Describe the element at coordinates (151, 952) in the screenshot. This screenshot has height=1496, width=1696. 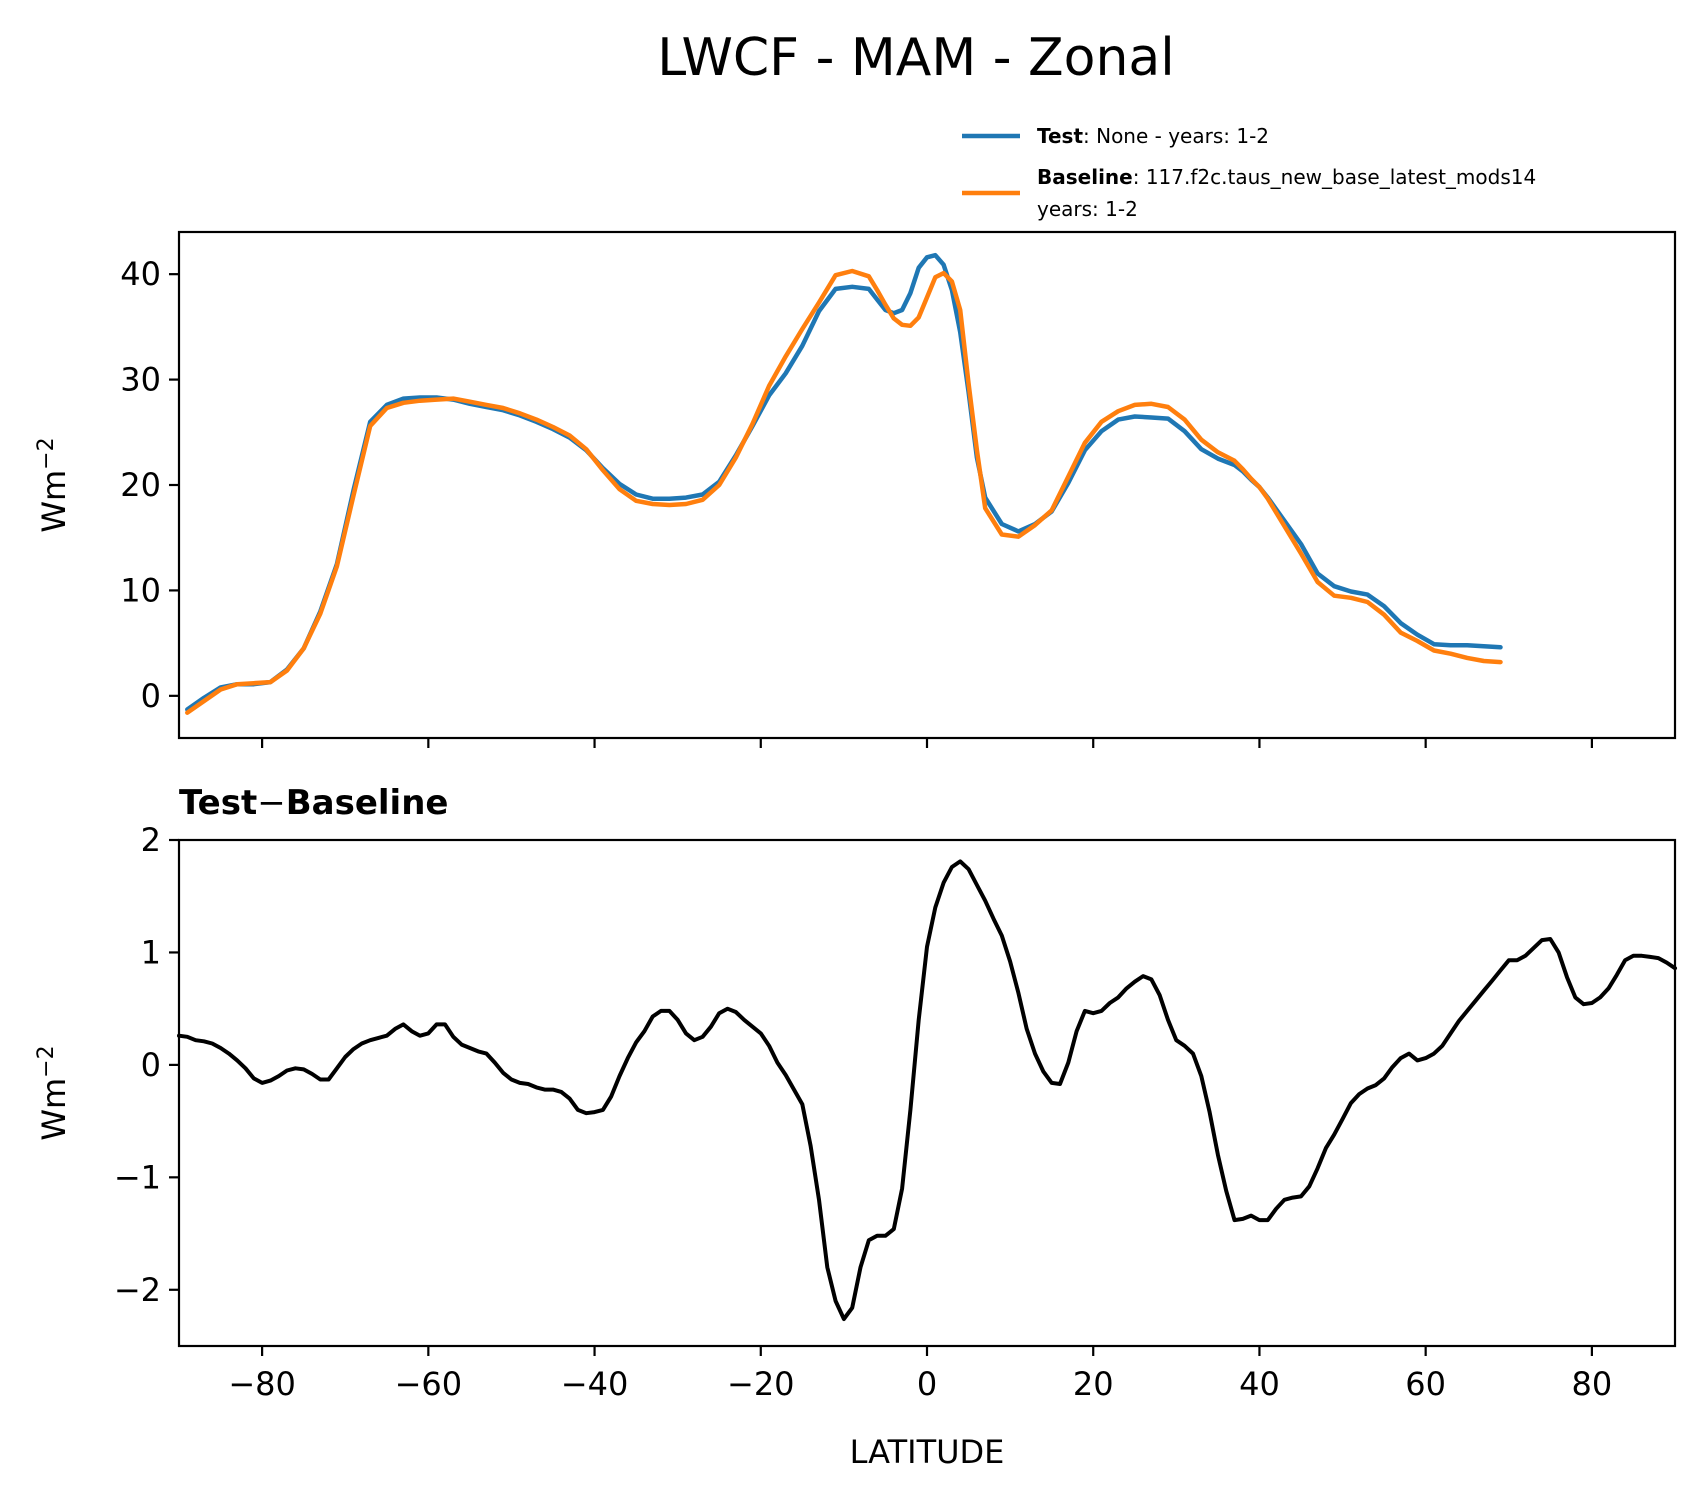
I see `bottom-ytick-label: 1` at that location.